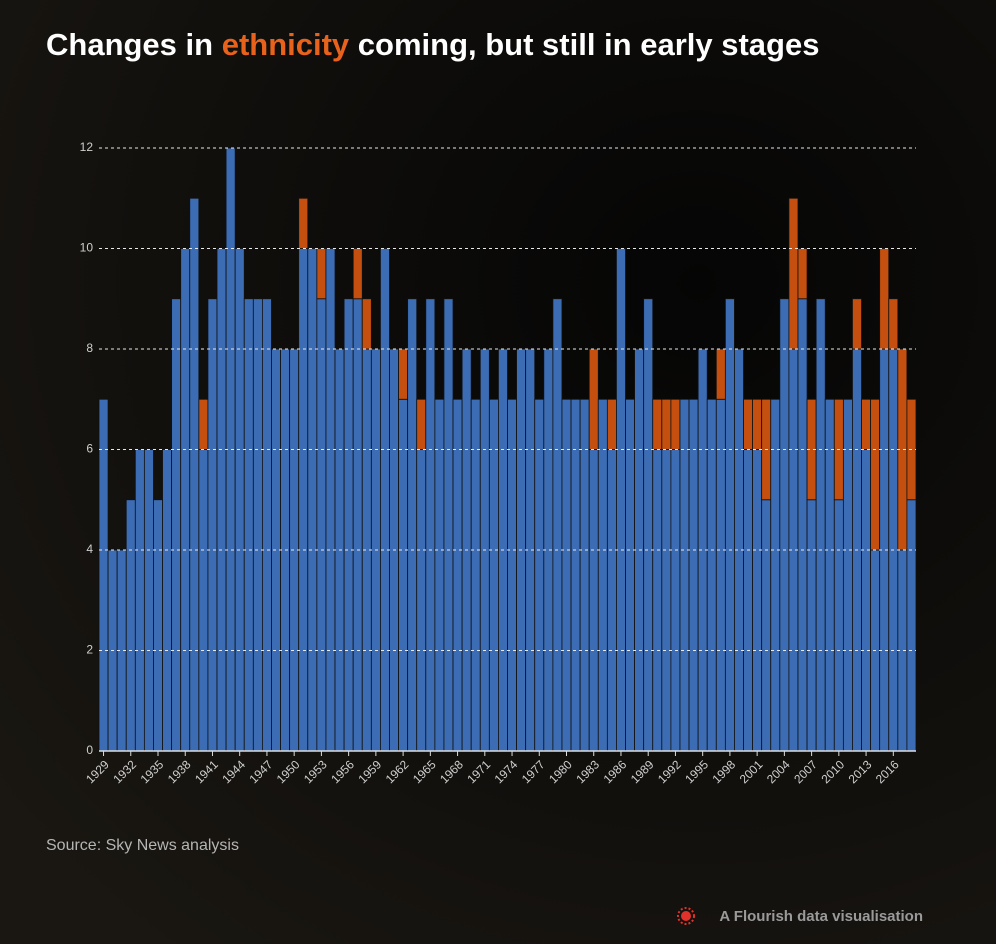  I want to click on title-part: coming, but still in early stages, so click(584, 44).